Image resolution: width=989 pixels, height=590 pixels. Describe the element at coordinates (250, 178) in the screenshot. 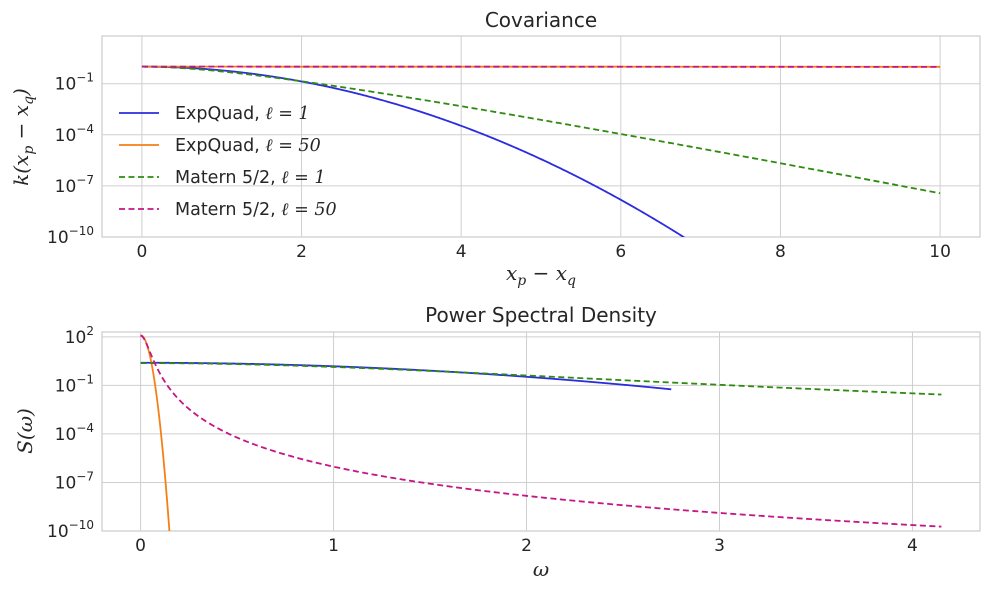

I see `legend-label: Matern 5/2, ℓ = 1` at that location.